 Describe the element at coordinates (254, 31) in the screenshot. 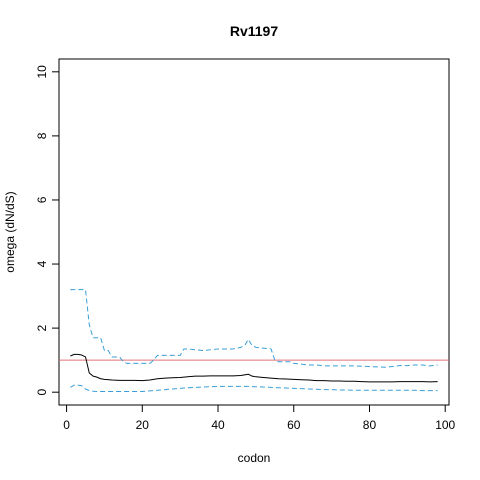

I see `chart-title: Rv1197` at that location.